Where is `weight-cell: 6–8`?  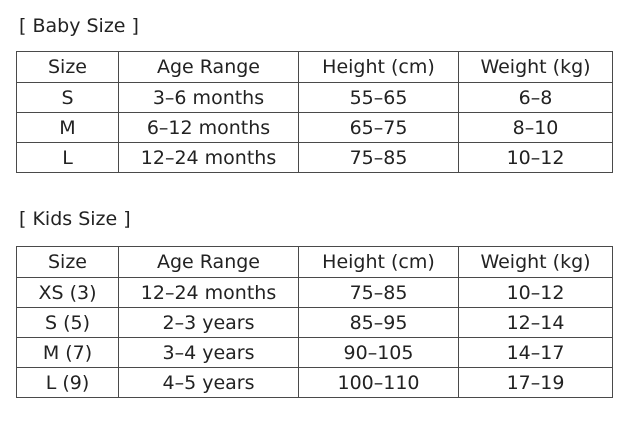 weight-cell: 6–8 is located at coordinates (535, 97).